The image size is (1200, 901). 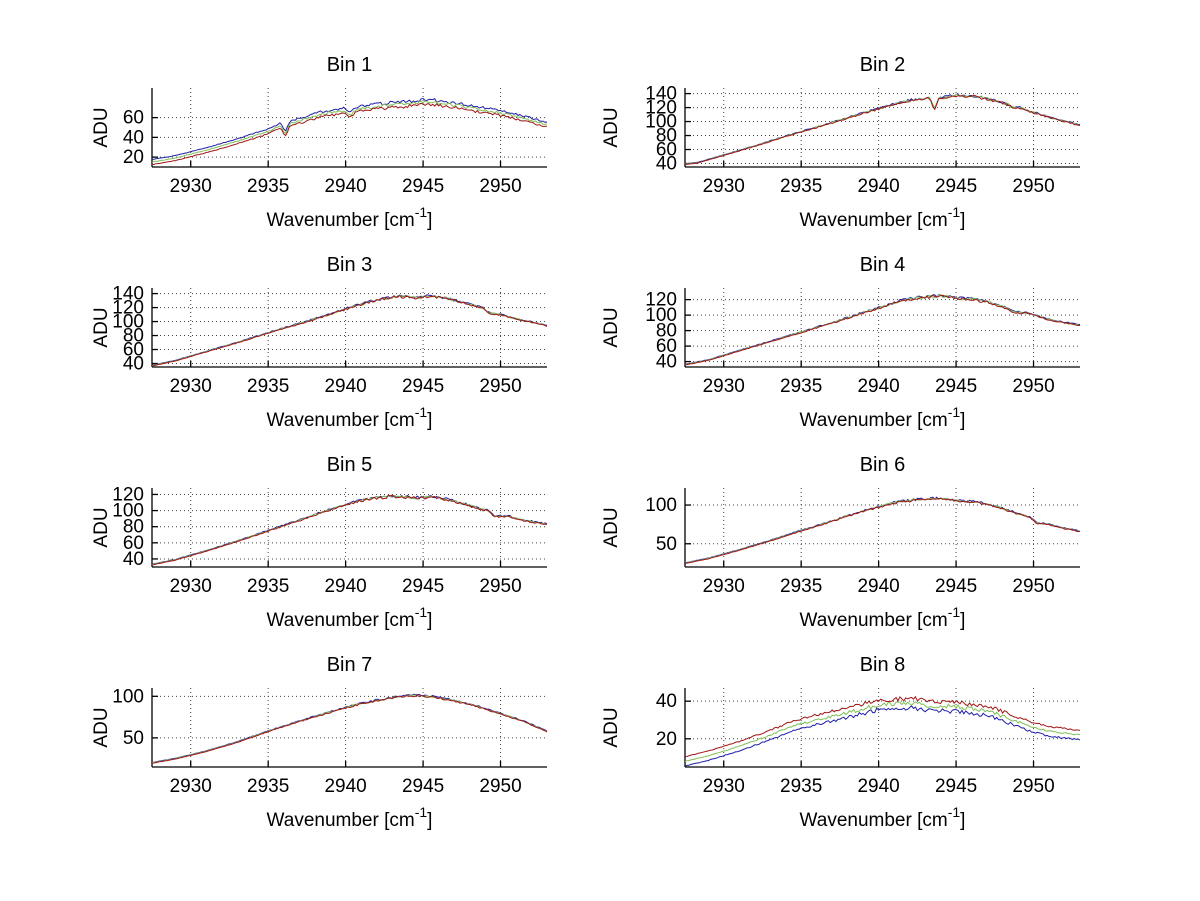 What do you see at coordinates (883, 665) in the screenshot?
I see `plot-title: Bin 8` at bounding box center [883, 665].